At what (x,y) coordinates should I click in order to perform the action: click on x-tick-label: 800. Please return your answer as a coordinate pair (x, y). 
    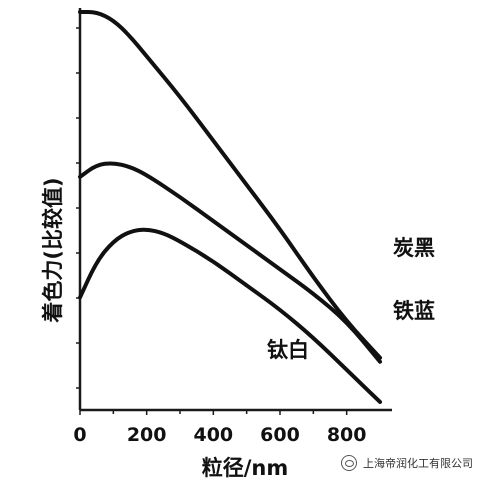
    Looking at the image, I should click on (347, 435).